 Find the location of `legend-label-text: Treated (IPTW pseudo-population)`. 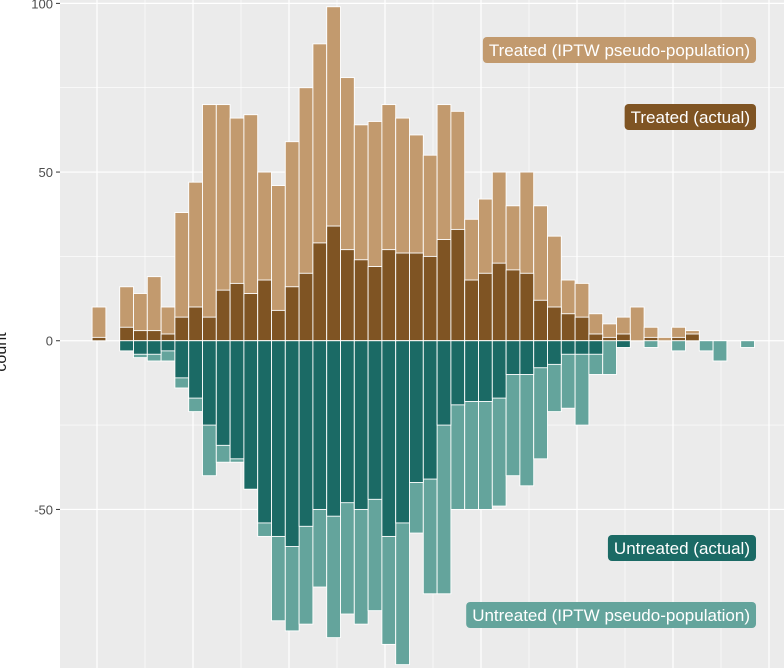

legend-label-text: Treated (IPTW pseudo-population) is located at coordinates (619, 50).